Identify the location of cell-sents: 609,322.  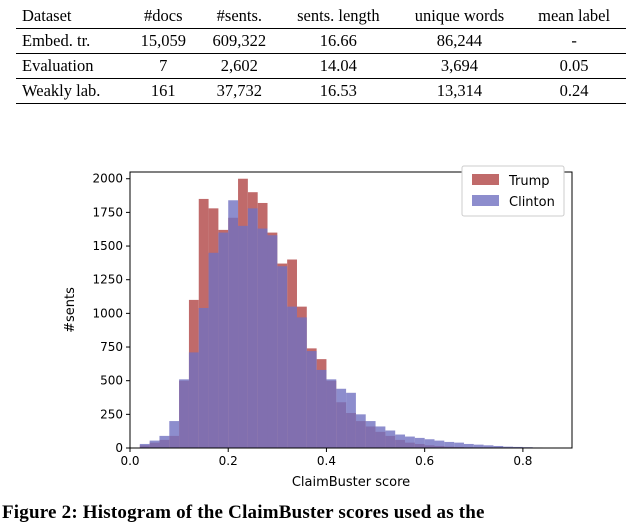
(239, 41).